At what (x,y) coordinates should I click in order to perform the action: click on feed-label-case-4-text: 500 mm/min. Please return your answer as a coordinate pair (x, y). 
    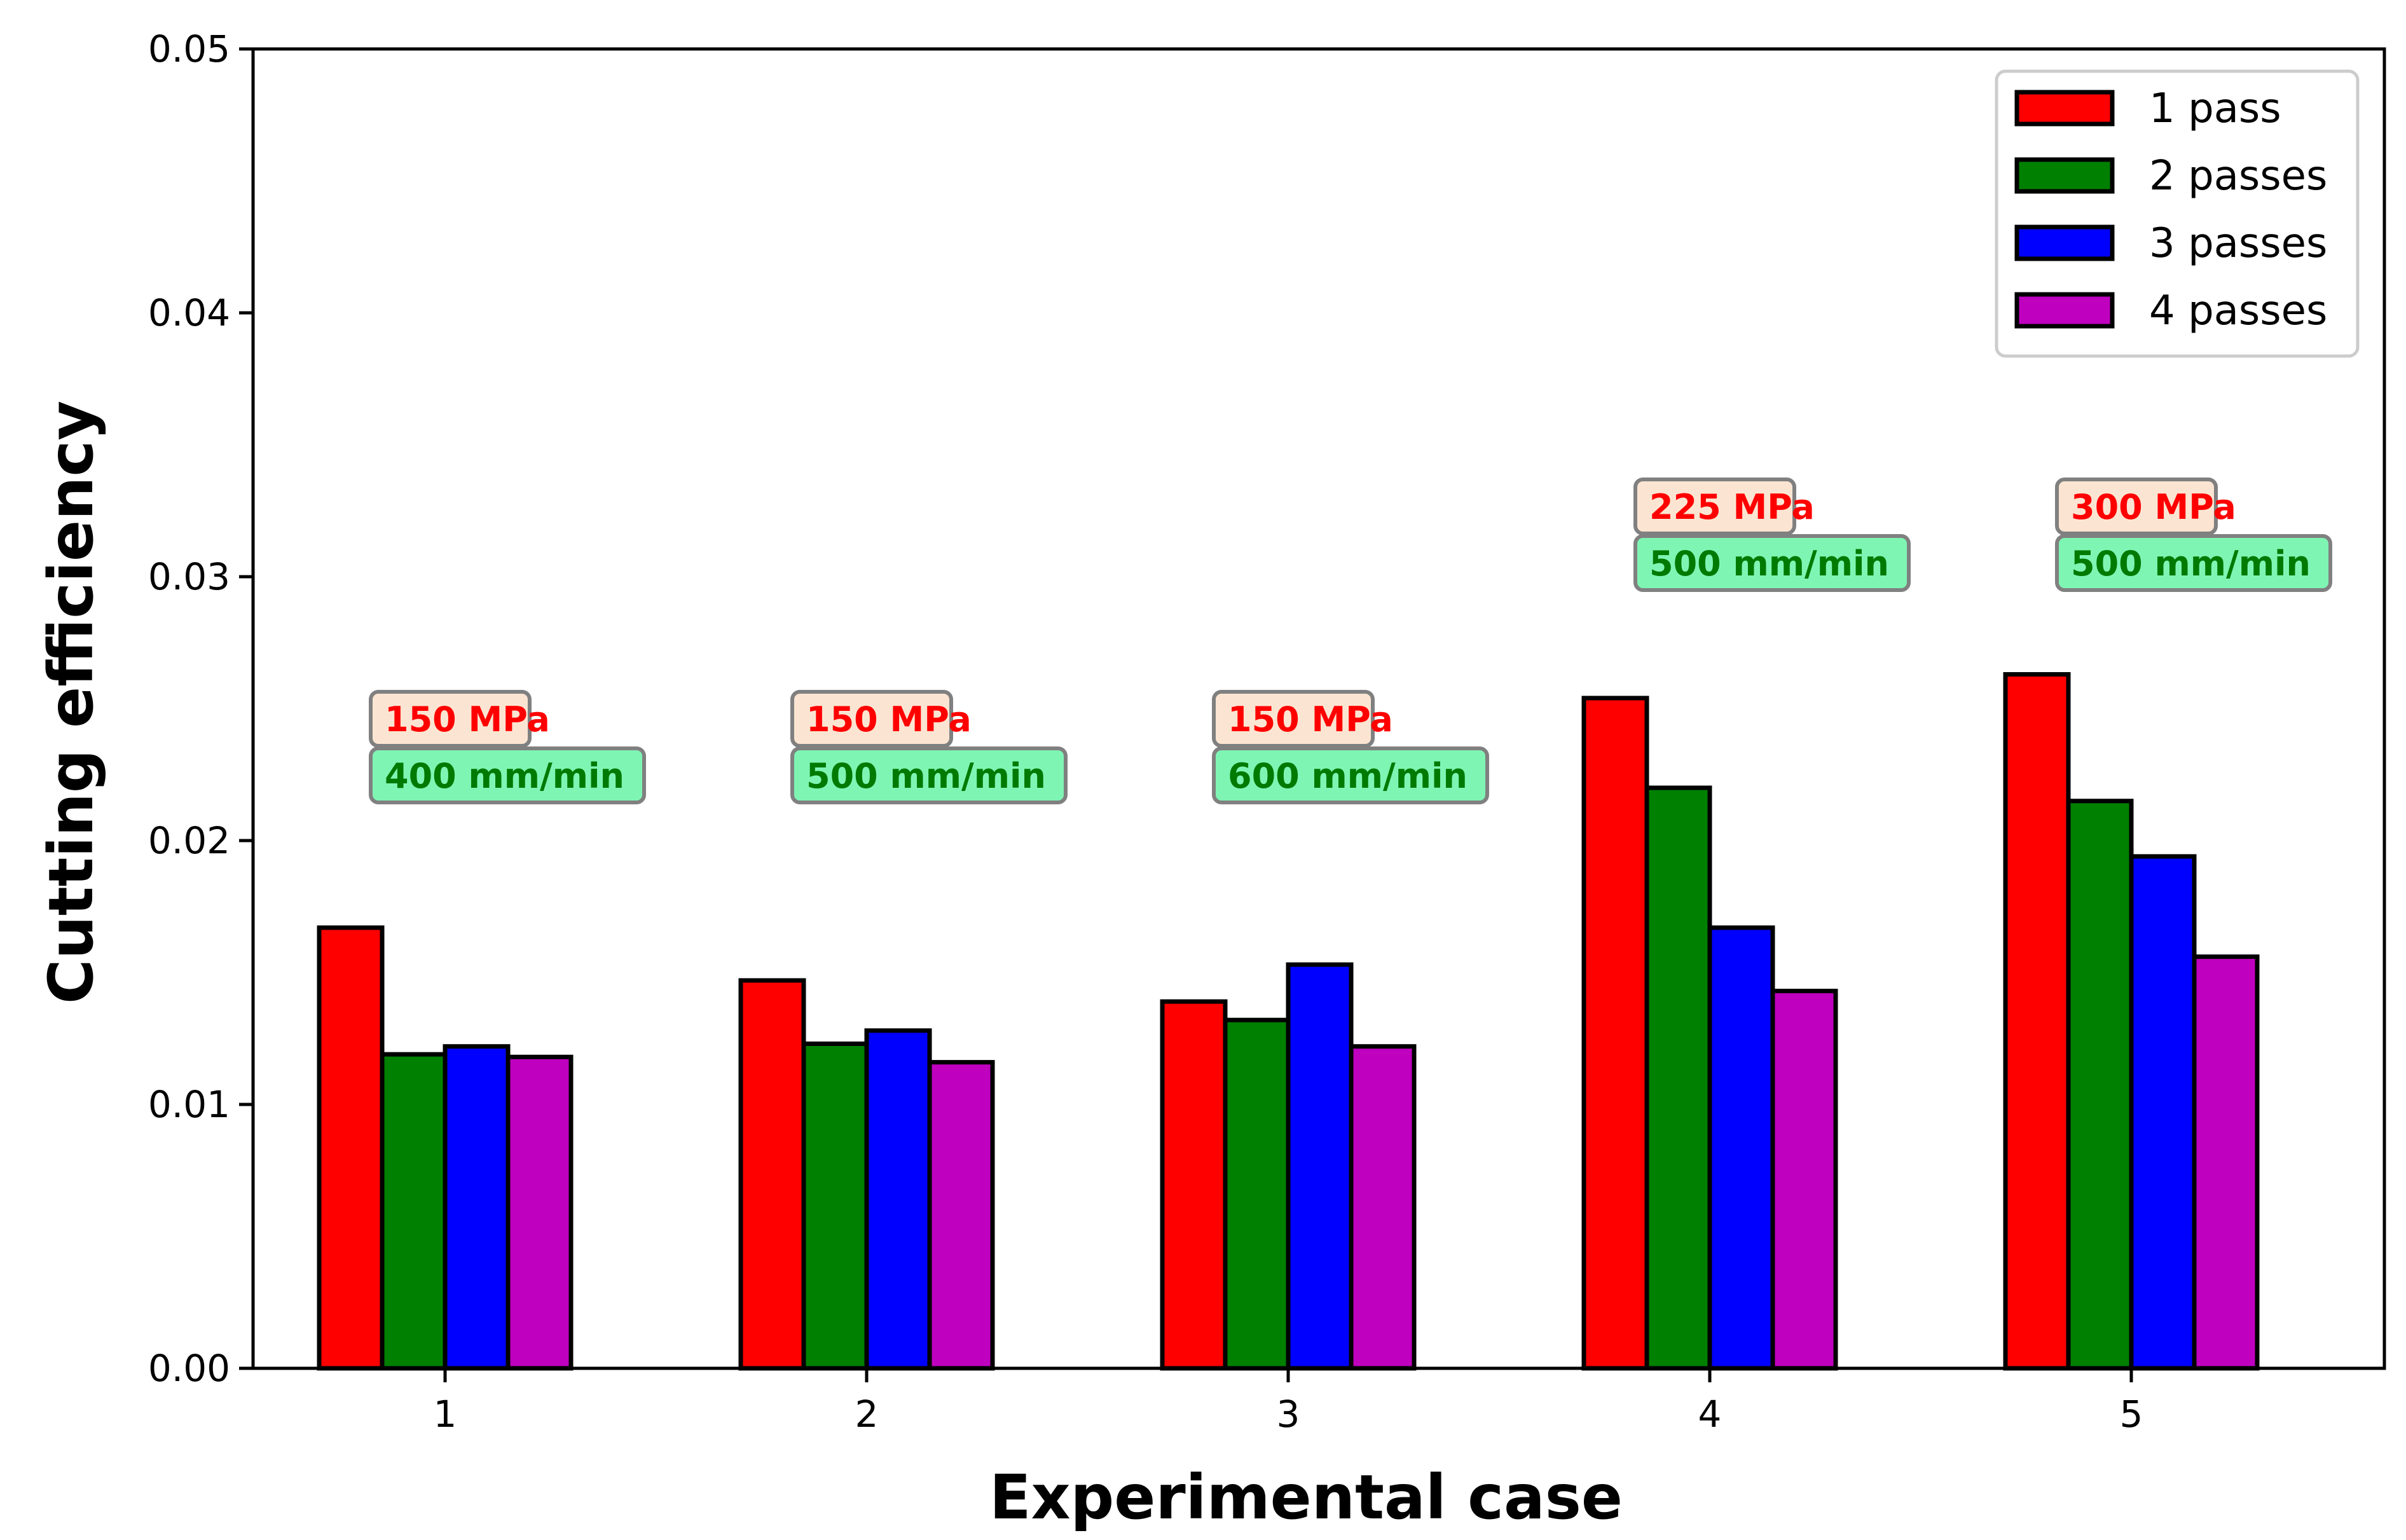
    Looking at the image, I should click on (1769, 564).